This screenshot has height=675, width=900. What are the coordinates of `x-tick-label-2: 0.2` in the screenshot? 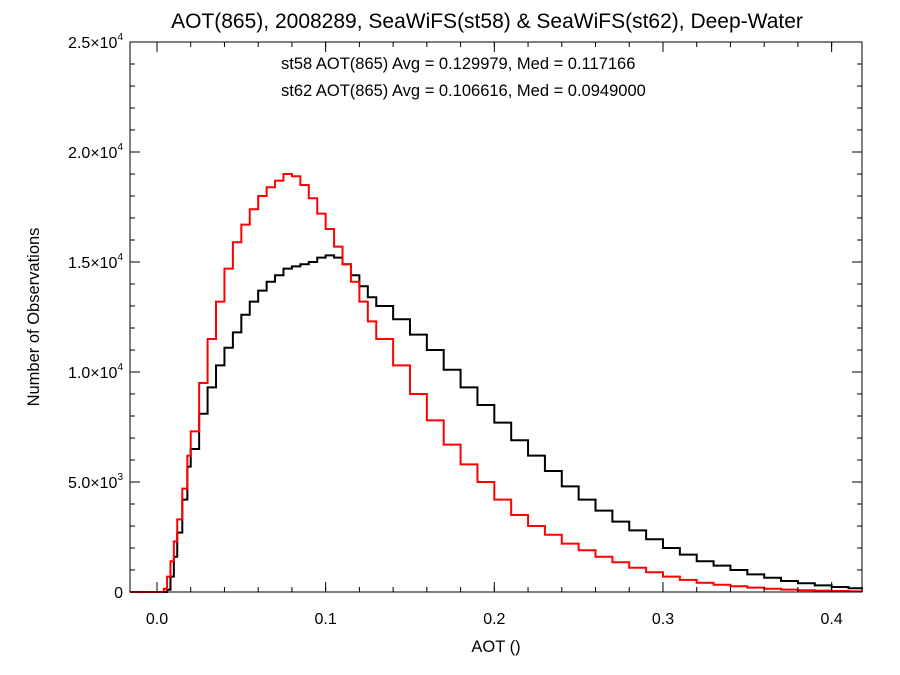 It's located at (494, 619).